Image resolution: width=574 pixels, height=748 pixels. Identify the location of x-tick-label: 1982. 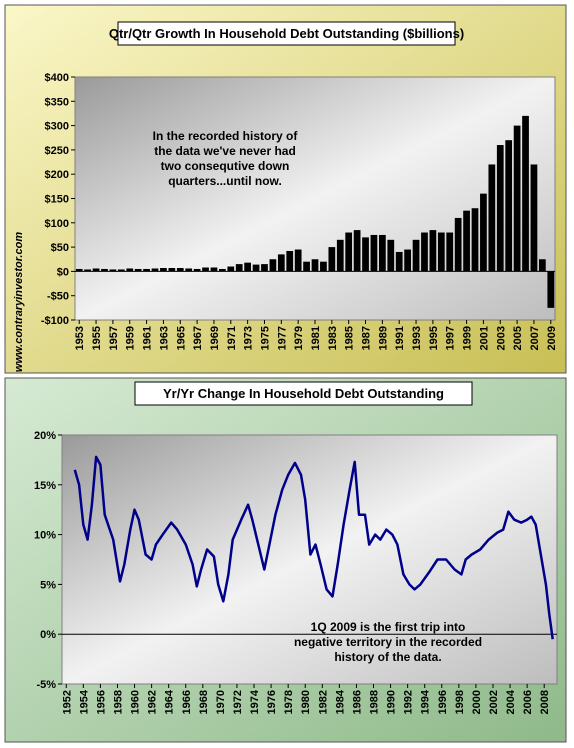
(323, 702).